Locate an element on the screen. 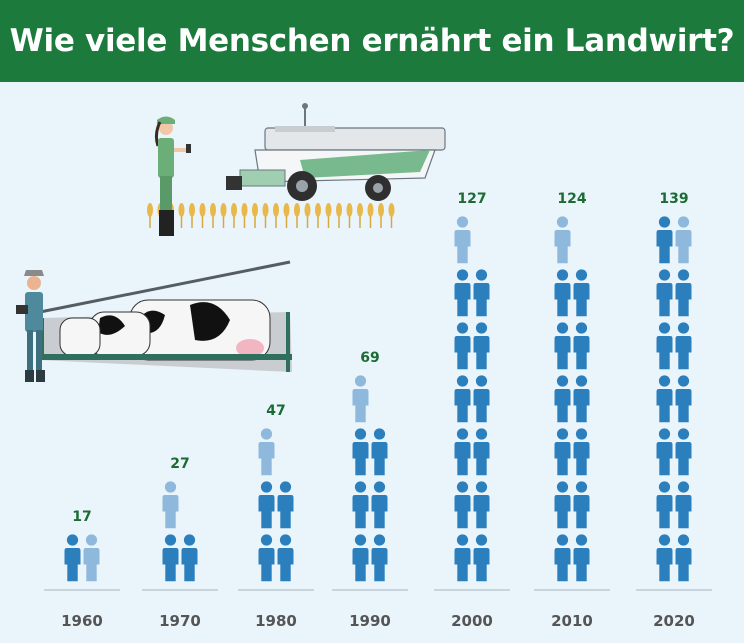 Image resolution: width=744 pixels, height=643 pixels. year-label-1990: 1990 is located at coordinates (370, 621).